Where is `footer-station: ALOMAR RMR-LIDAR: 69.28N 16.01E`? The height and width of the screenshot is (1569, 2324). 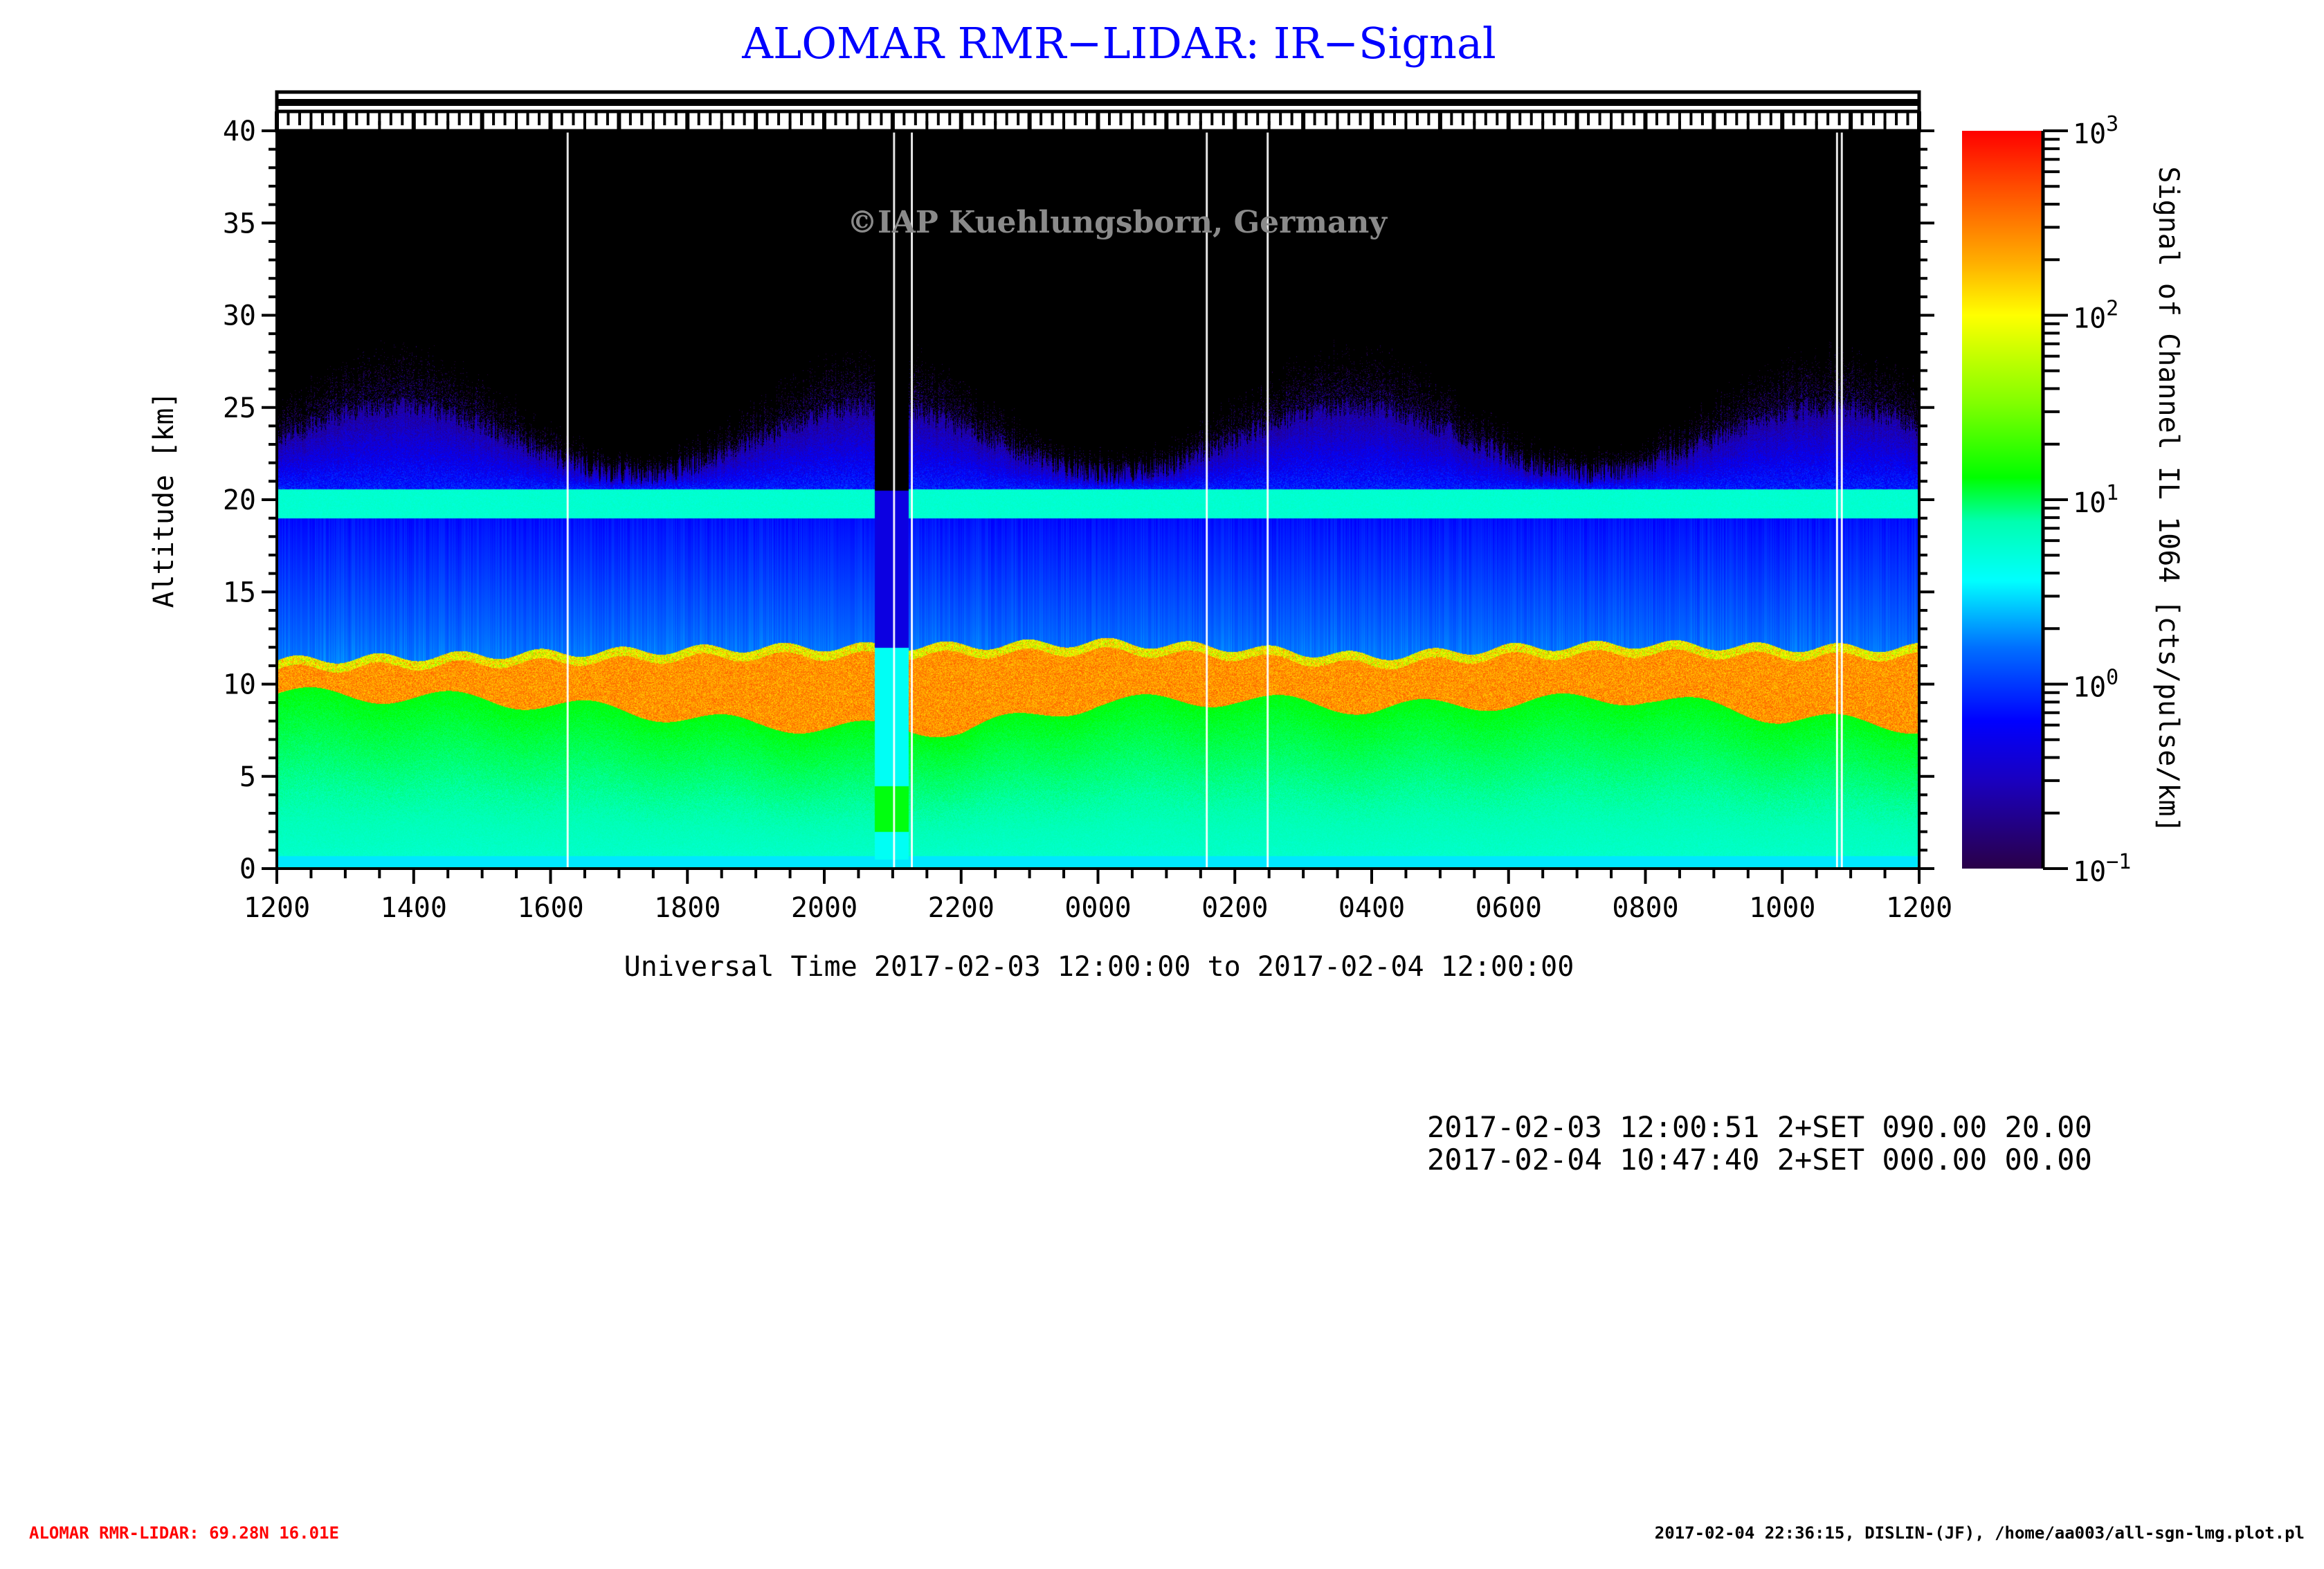 footer-station: ALOMAR RMR-LIDAR: 69.28N 16.01E is located at coordinates (184, 1533).